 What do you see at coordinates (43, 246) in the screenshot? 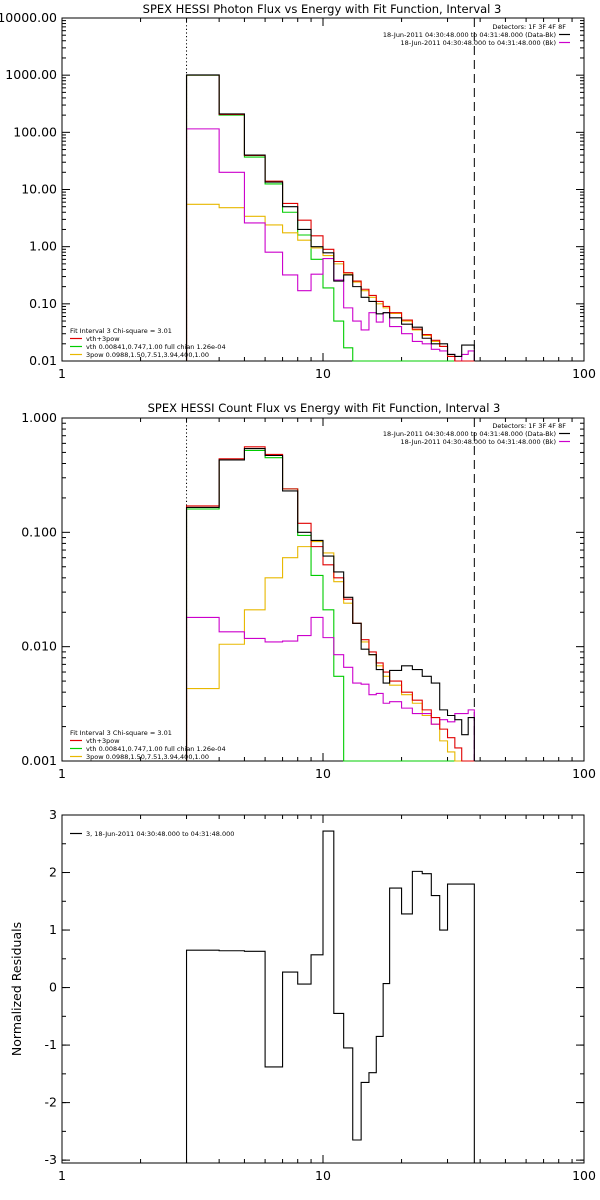
I see `y-tick-label: 1.00` at bounding box center [43, 246].